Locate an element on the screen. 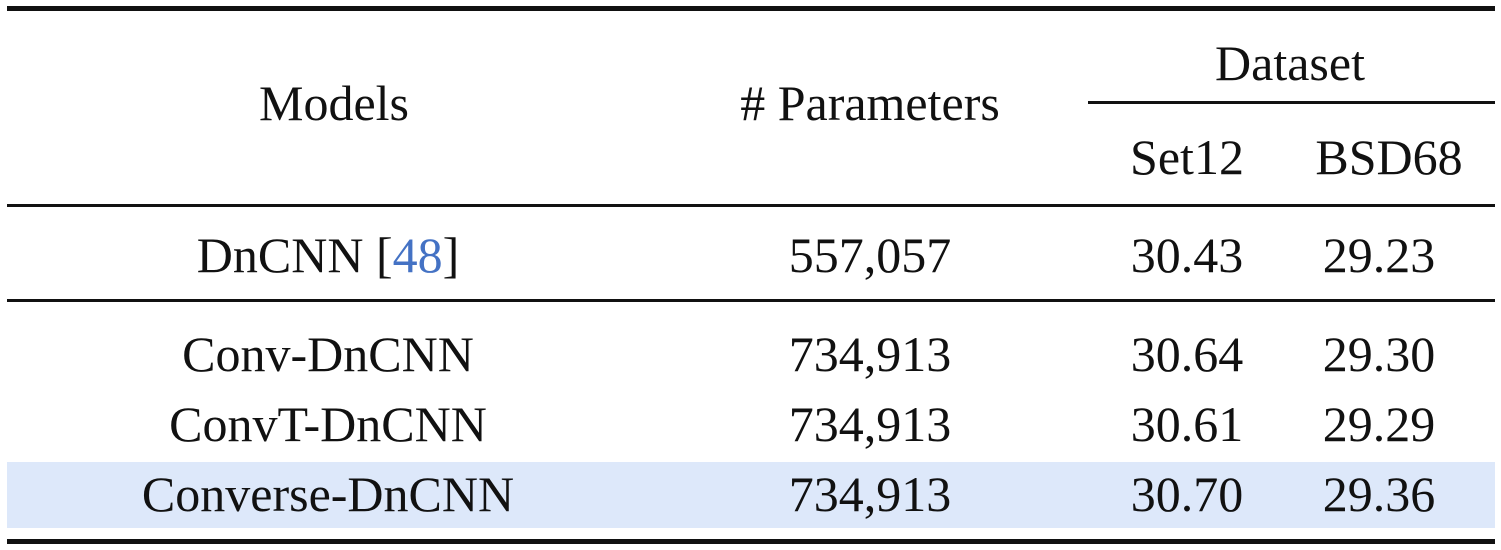 The height and width of the screenshot is (550, 1501). table-cell-bsd68: 29.36 is located at coordinates (1379, 494).